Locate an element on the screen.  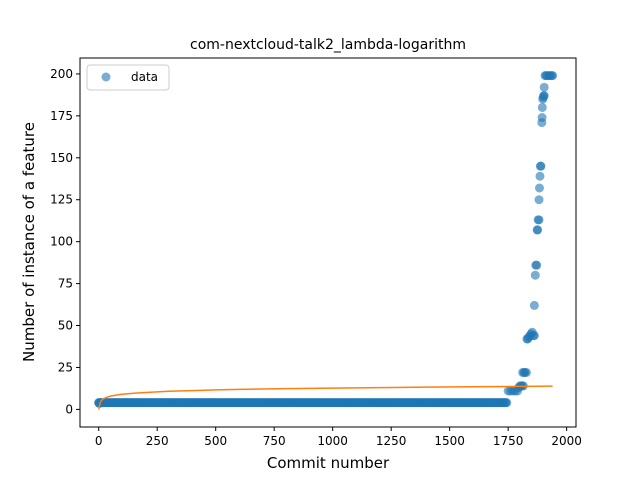
x-axis-label: Commit number is located at coordinates (328, 463).